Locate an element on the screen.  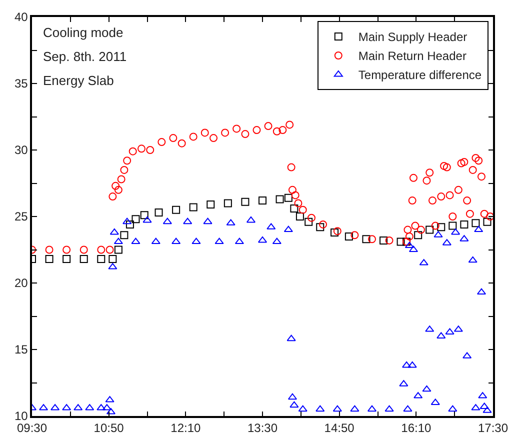
annotation: Sep. 8th. 2011 is located at coordinates (85, 56).